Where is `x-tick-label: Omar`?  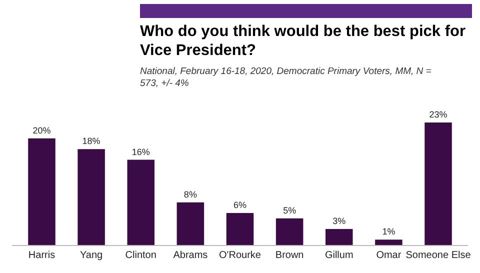 x-tick-label: Omar is located at coordinates (389, 255).